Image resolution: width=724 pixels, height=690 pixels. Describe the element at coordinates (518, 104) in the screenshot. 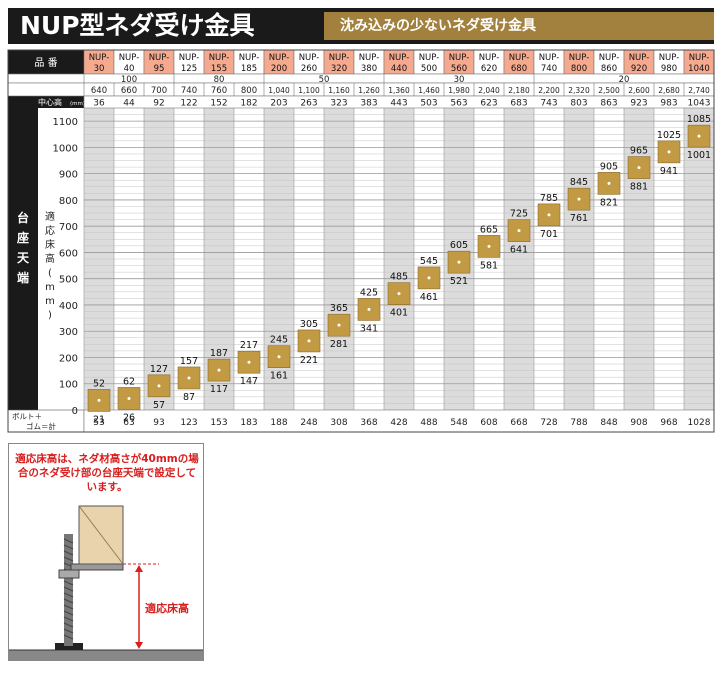

I see `center-height-value: 683` at that location.